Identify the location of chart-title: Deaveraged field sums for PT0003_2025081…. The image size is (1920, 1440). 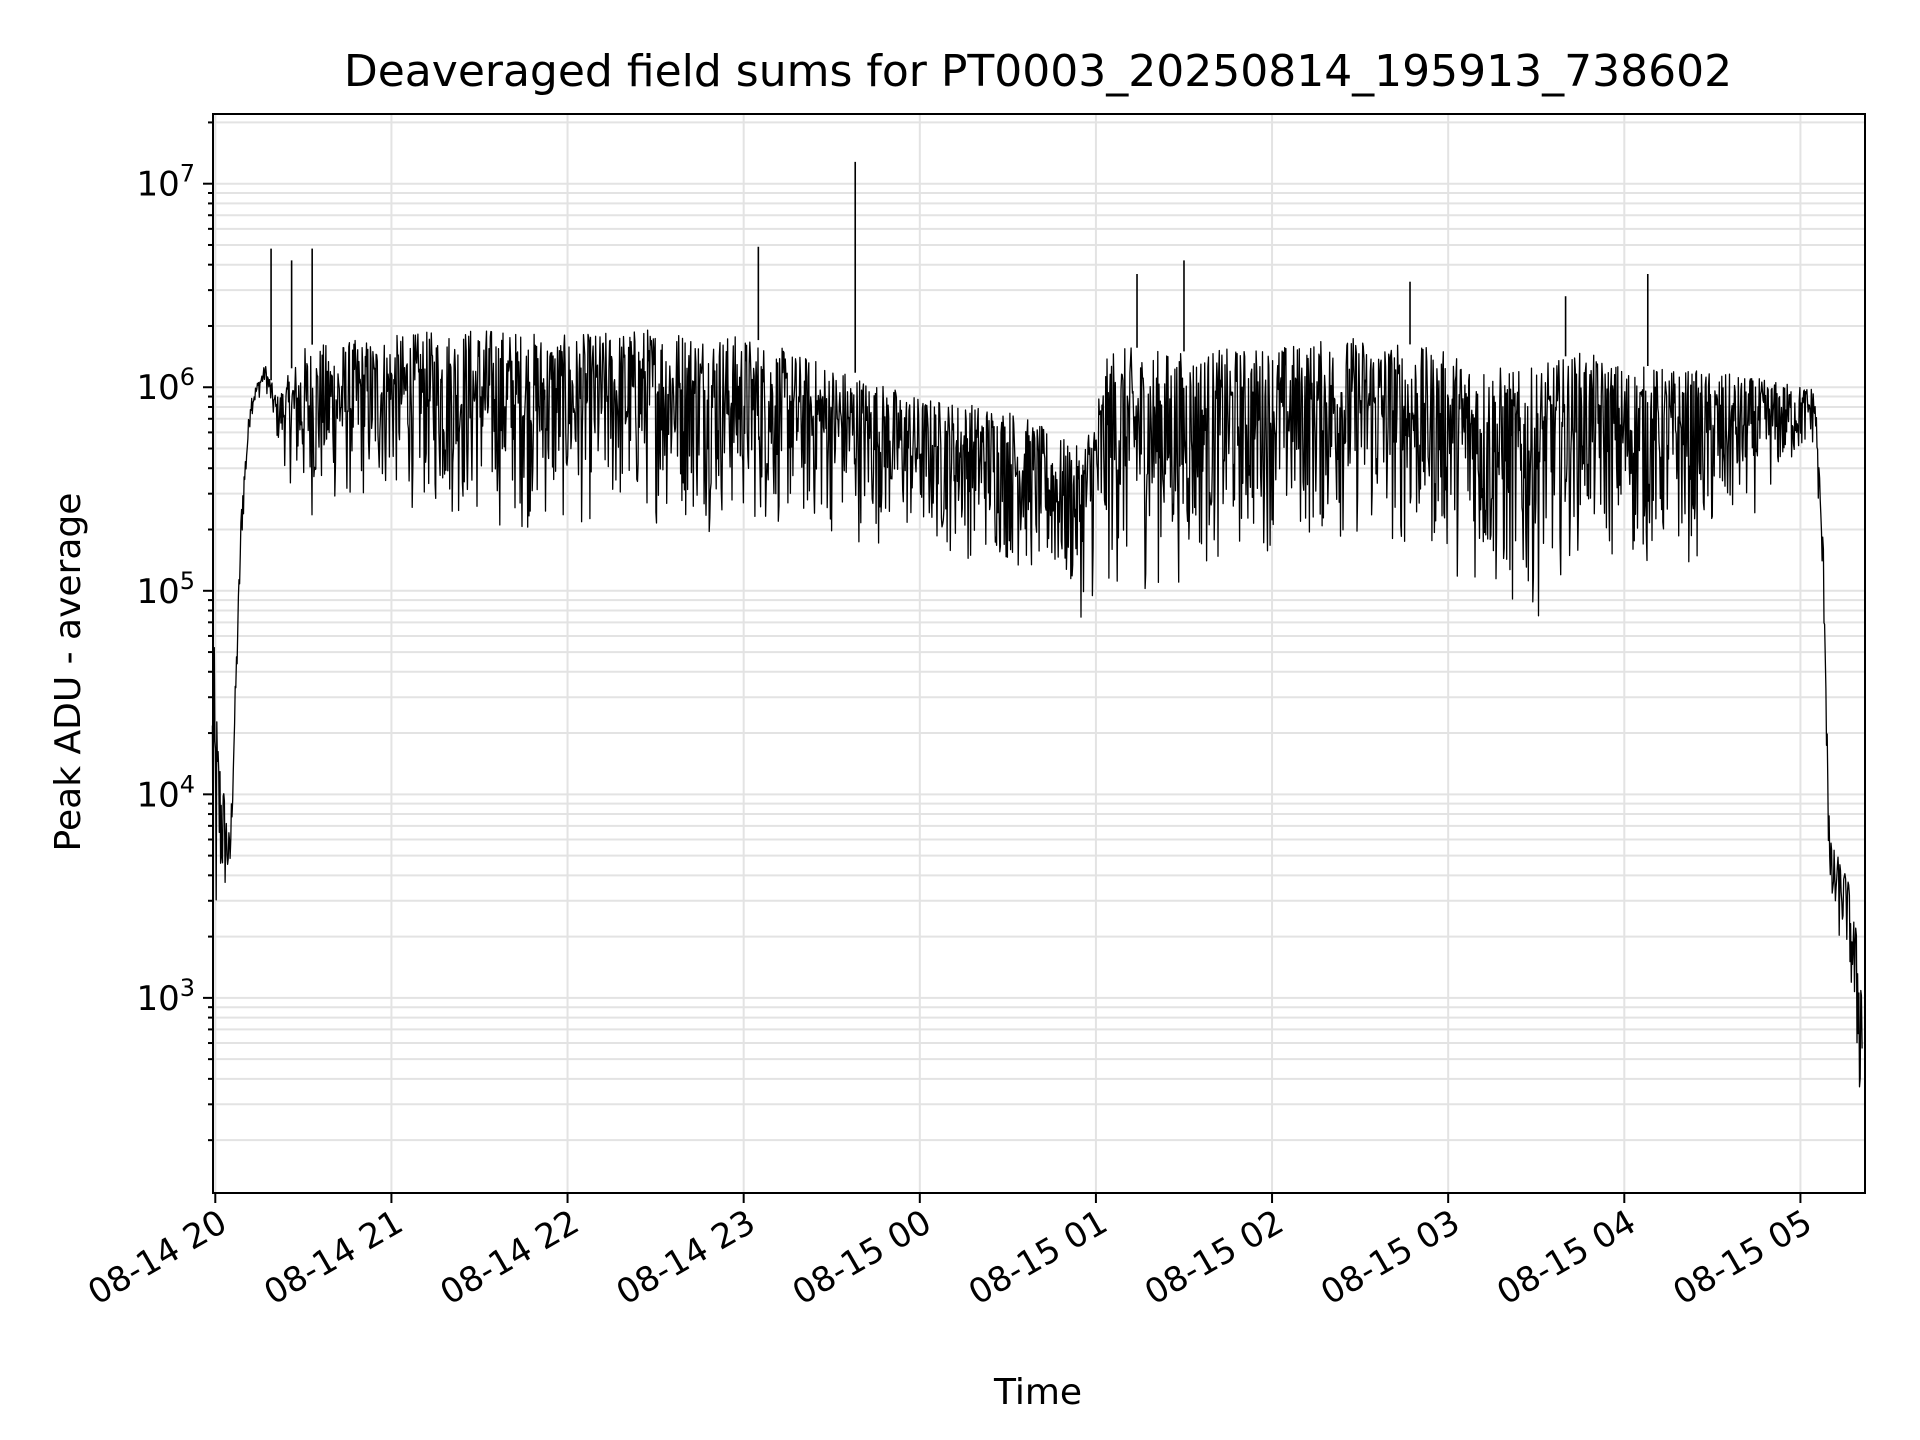
(1038, 71).